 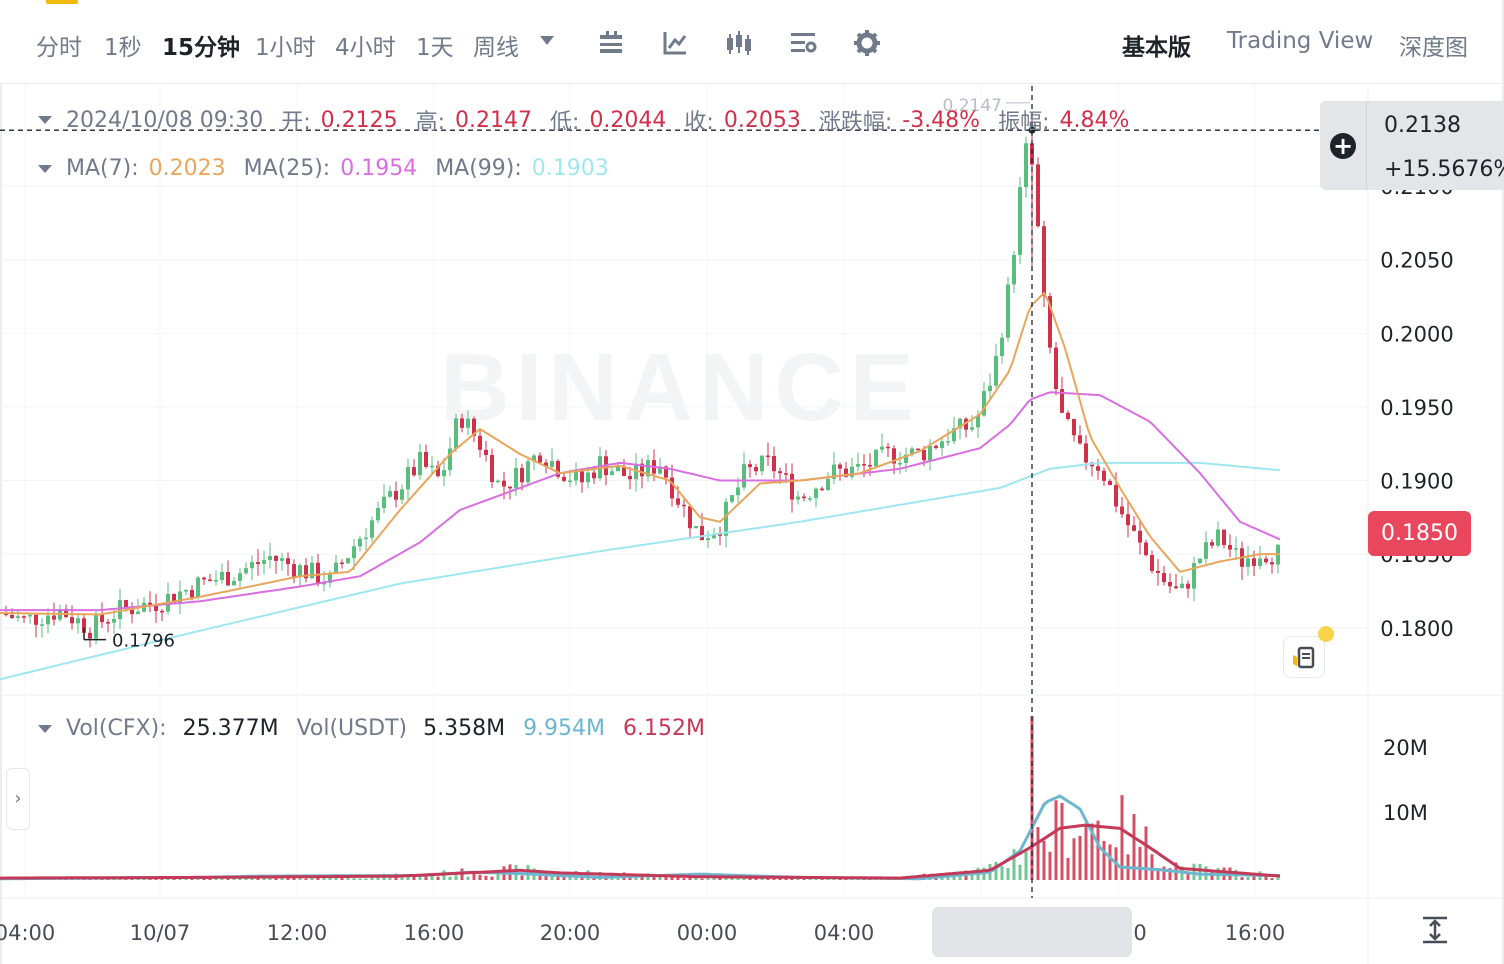 I want to click on layout-icon, so click(x=803, y=43).